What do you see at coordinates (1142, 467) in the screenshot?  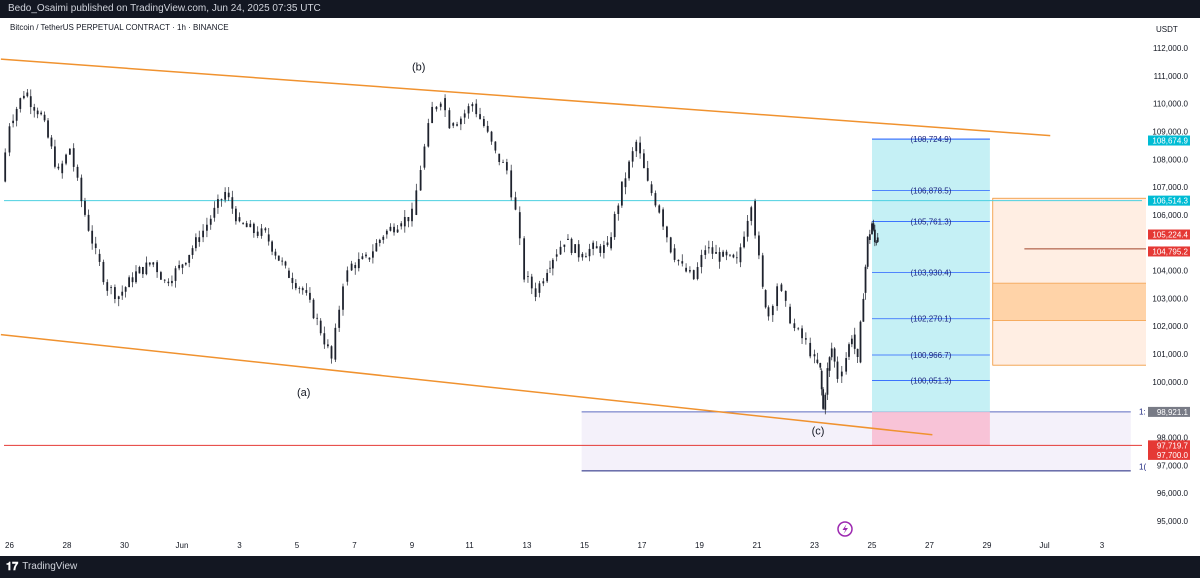 I see `edge-label: 1(` at bounding box center [1142, 467].